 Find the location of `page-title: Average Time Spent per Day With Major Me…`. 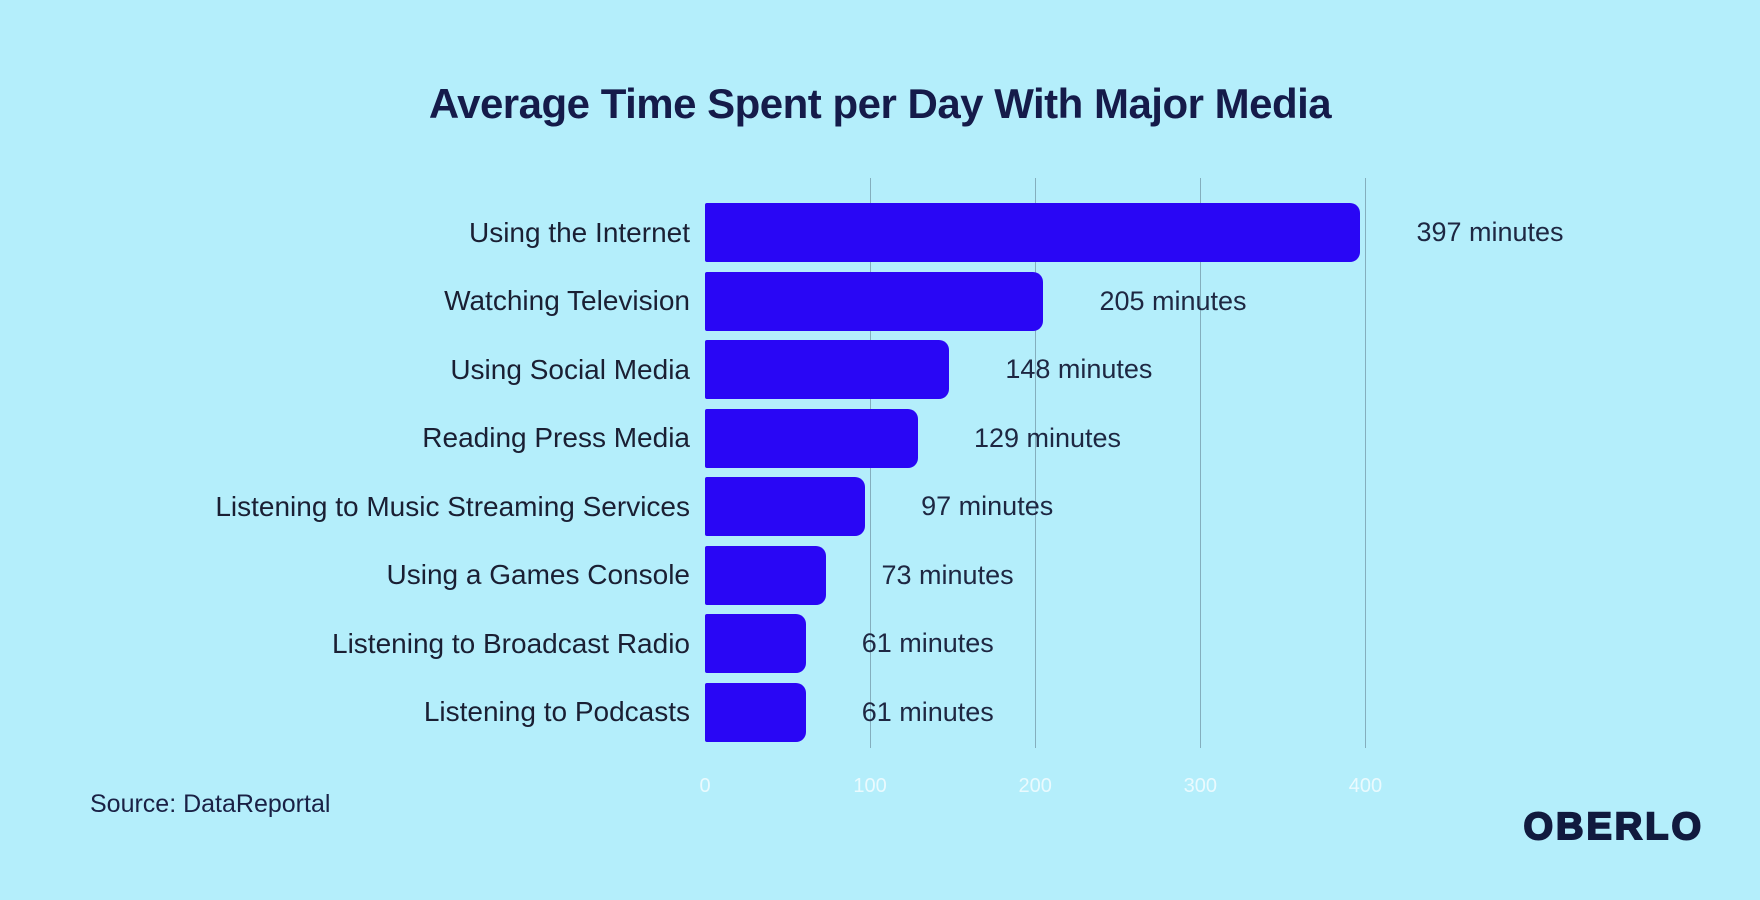

page-title: Average Time Spent per Day With Major Me… is located at coordinates (880, 103).